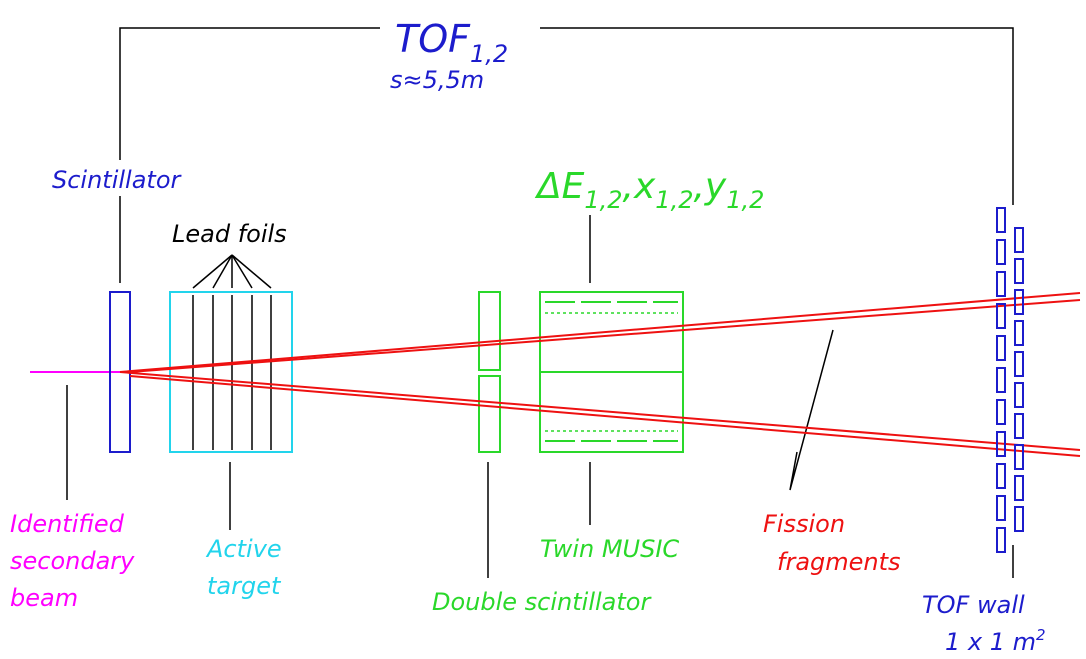 The image size is (1086, 659). Describe the element at coordinates (229, 234) in the screenshot. I see `lead-foils-label: Lead foils` at that location.